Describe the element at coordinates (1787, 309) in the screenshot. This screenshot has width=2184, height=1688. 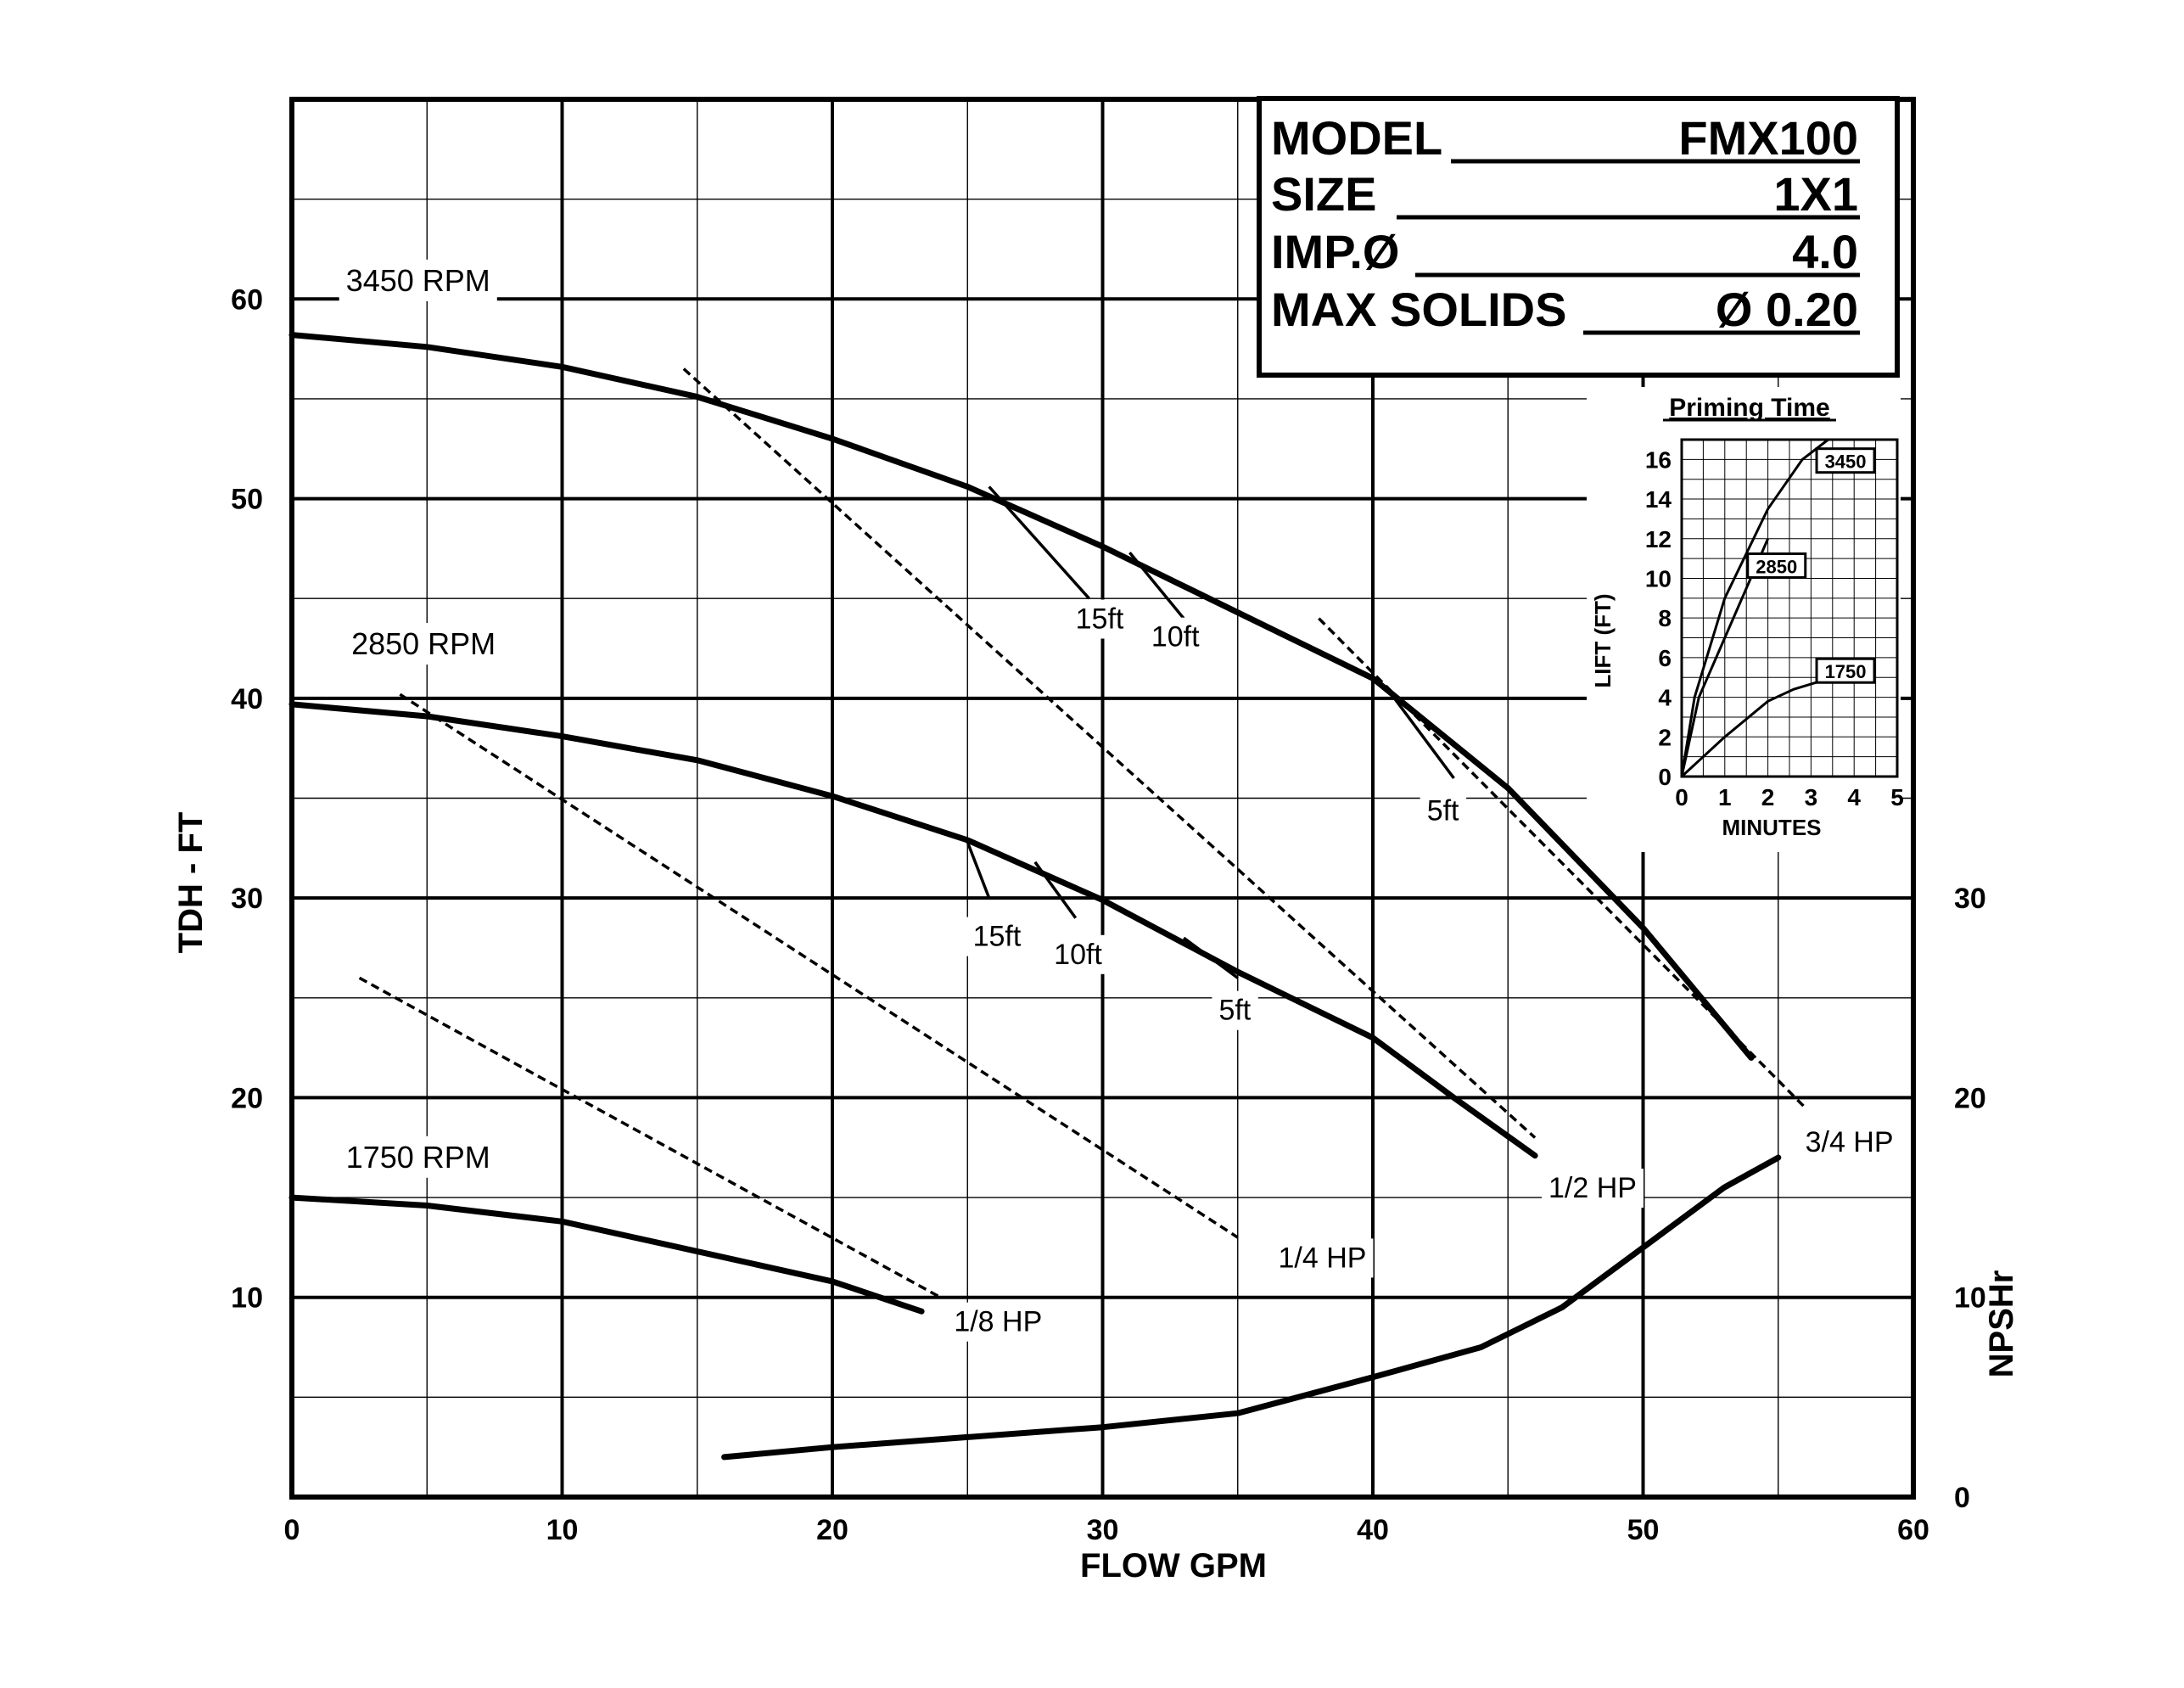
I see `spec-solids-value: Ø 0.20` at that location.